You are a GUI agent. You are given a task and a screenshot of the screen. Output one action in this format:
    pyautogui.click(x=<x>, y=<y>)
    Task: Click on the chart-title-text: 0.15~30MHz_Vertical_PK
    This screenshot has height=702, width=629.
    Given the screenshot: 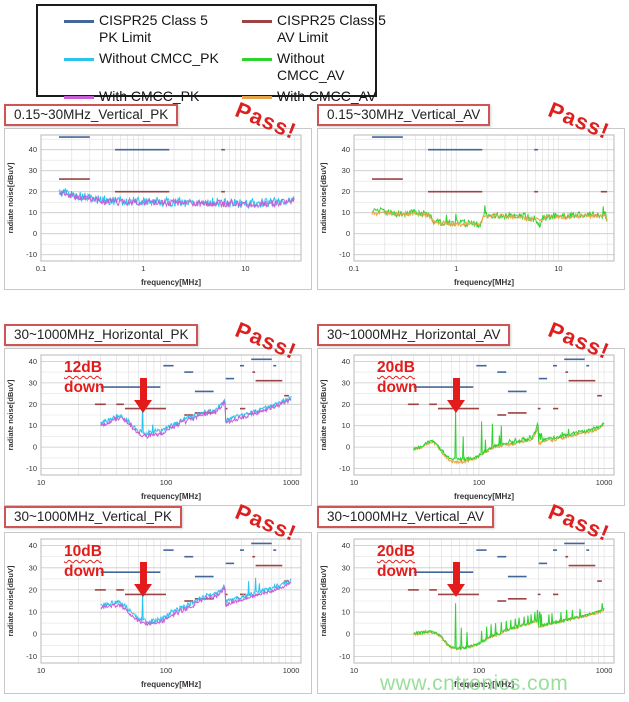 What is the action you would take?
    pyautogui.click(x=91, y=114)
    